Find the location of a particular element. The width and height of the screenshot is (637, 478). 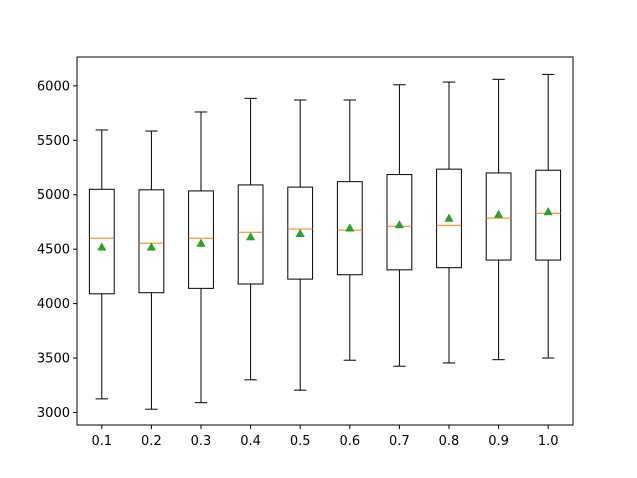

y-tick-label: 3000 is located at coordinates (53, 413).